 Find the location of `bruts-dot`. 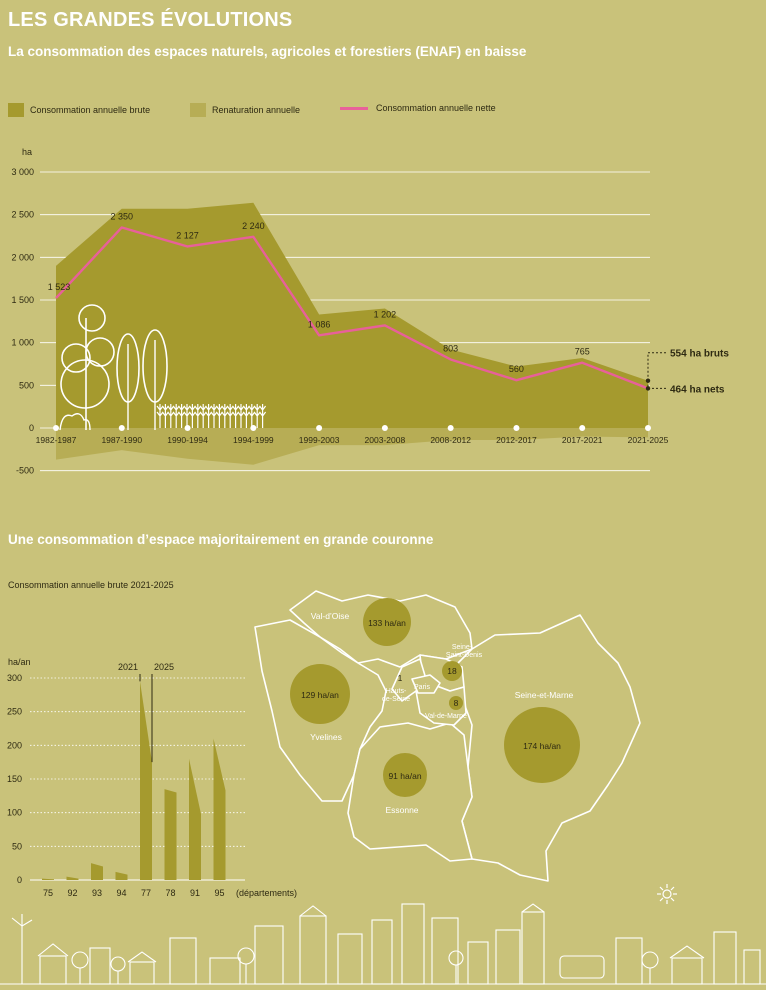

bruts-dot is located at coordinates (648, 380).